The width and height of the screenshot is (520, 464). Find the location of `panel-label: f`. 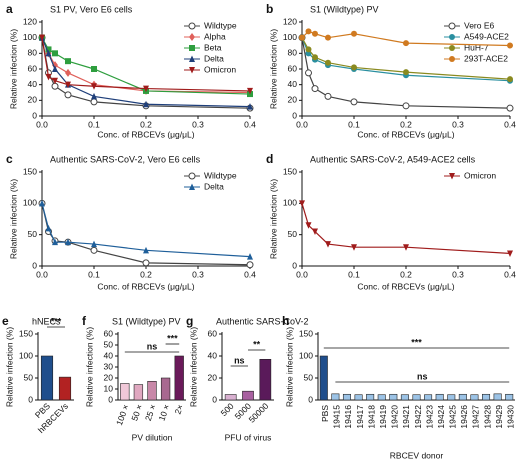

panel-label: f is located at coordinates (84, 321).